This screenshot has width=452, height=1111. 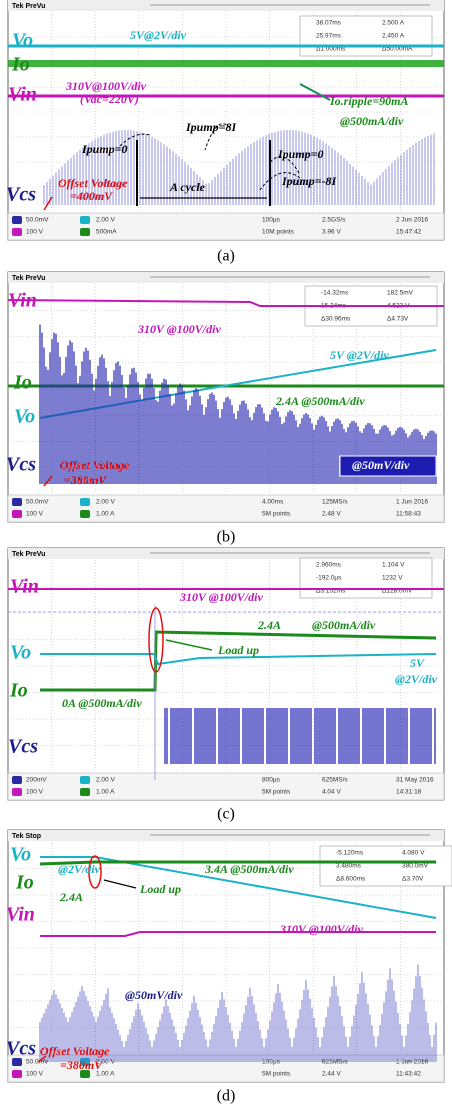 I want to click on readout-text: 2.960ms, so click(x=329, y=565).